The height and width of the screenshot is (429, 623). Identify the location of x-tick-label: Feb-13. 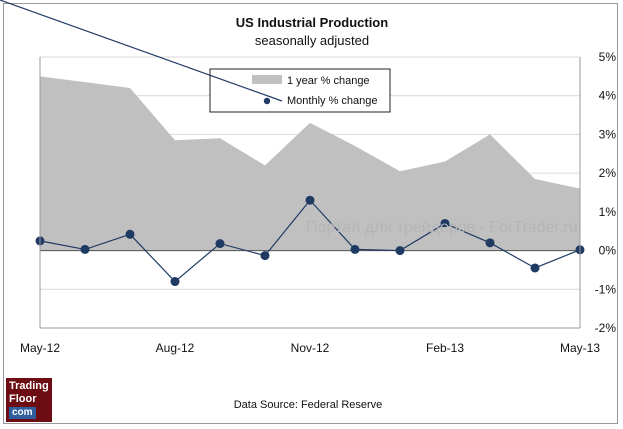
(445, 348).